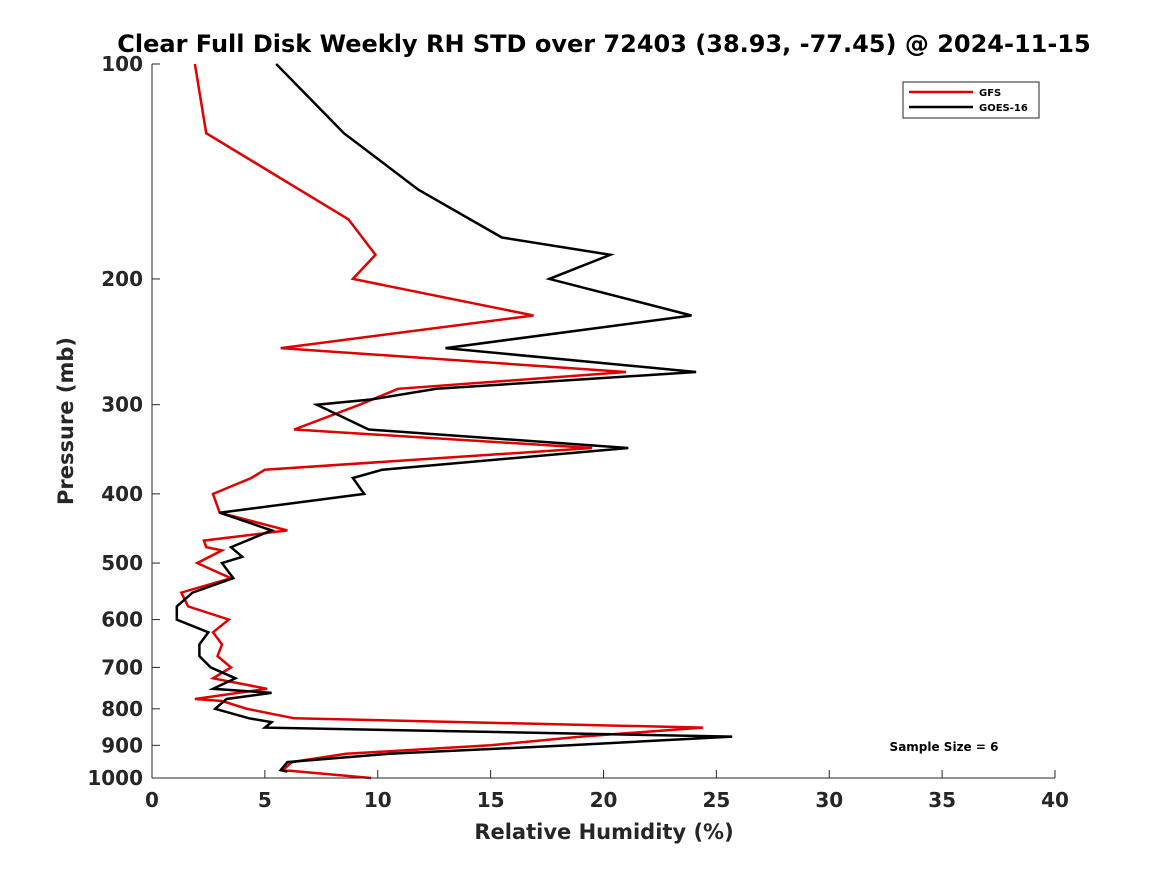  Describe the element at coordinates (122, 709) in the screenshot. I see `y-tick-label: 800` at that location.